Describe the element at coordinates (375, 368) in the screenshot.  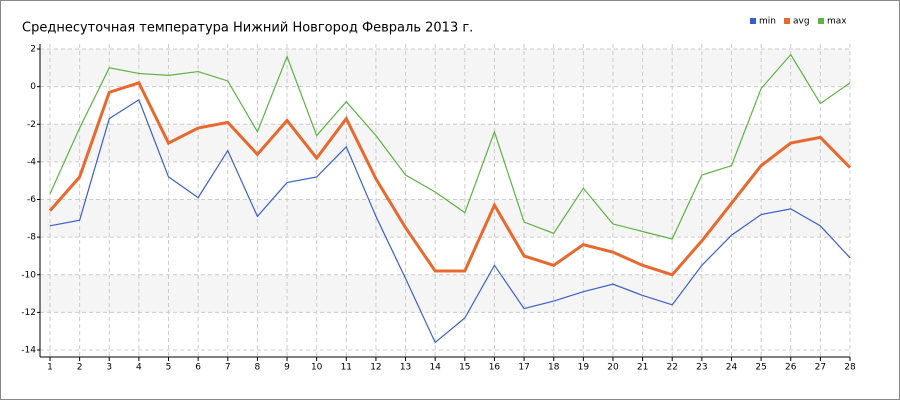
I see `x-tick-label: 12` at that location.